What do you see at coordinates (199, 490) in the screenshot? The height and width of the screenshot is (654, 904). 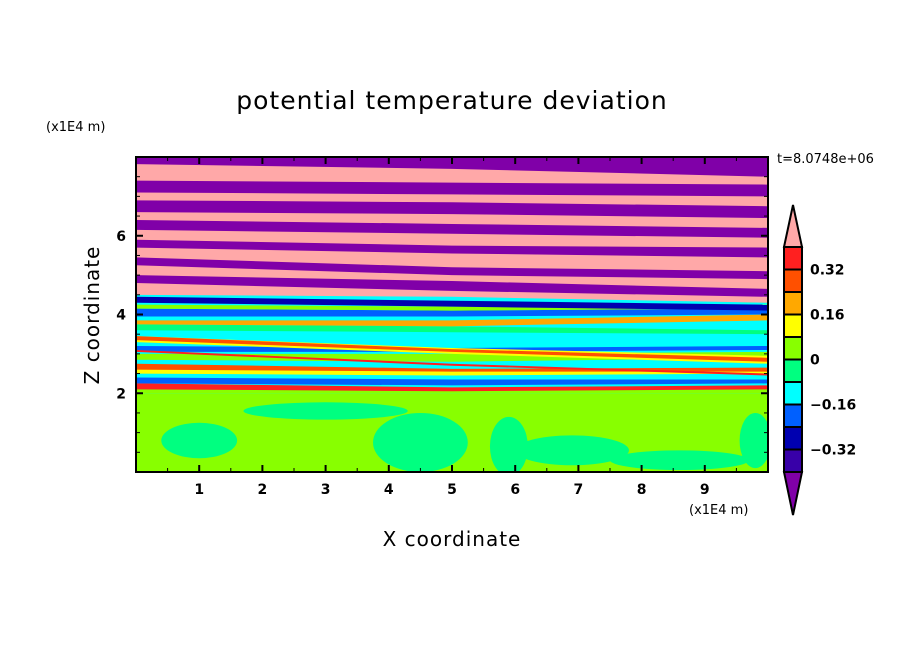 I see `x-tick-label: 1` at bounding box center [199, 490].